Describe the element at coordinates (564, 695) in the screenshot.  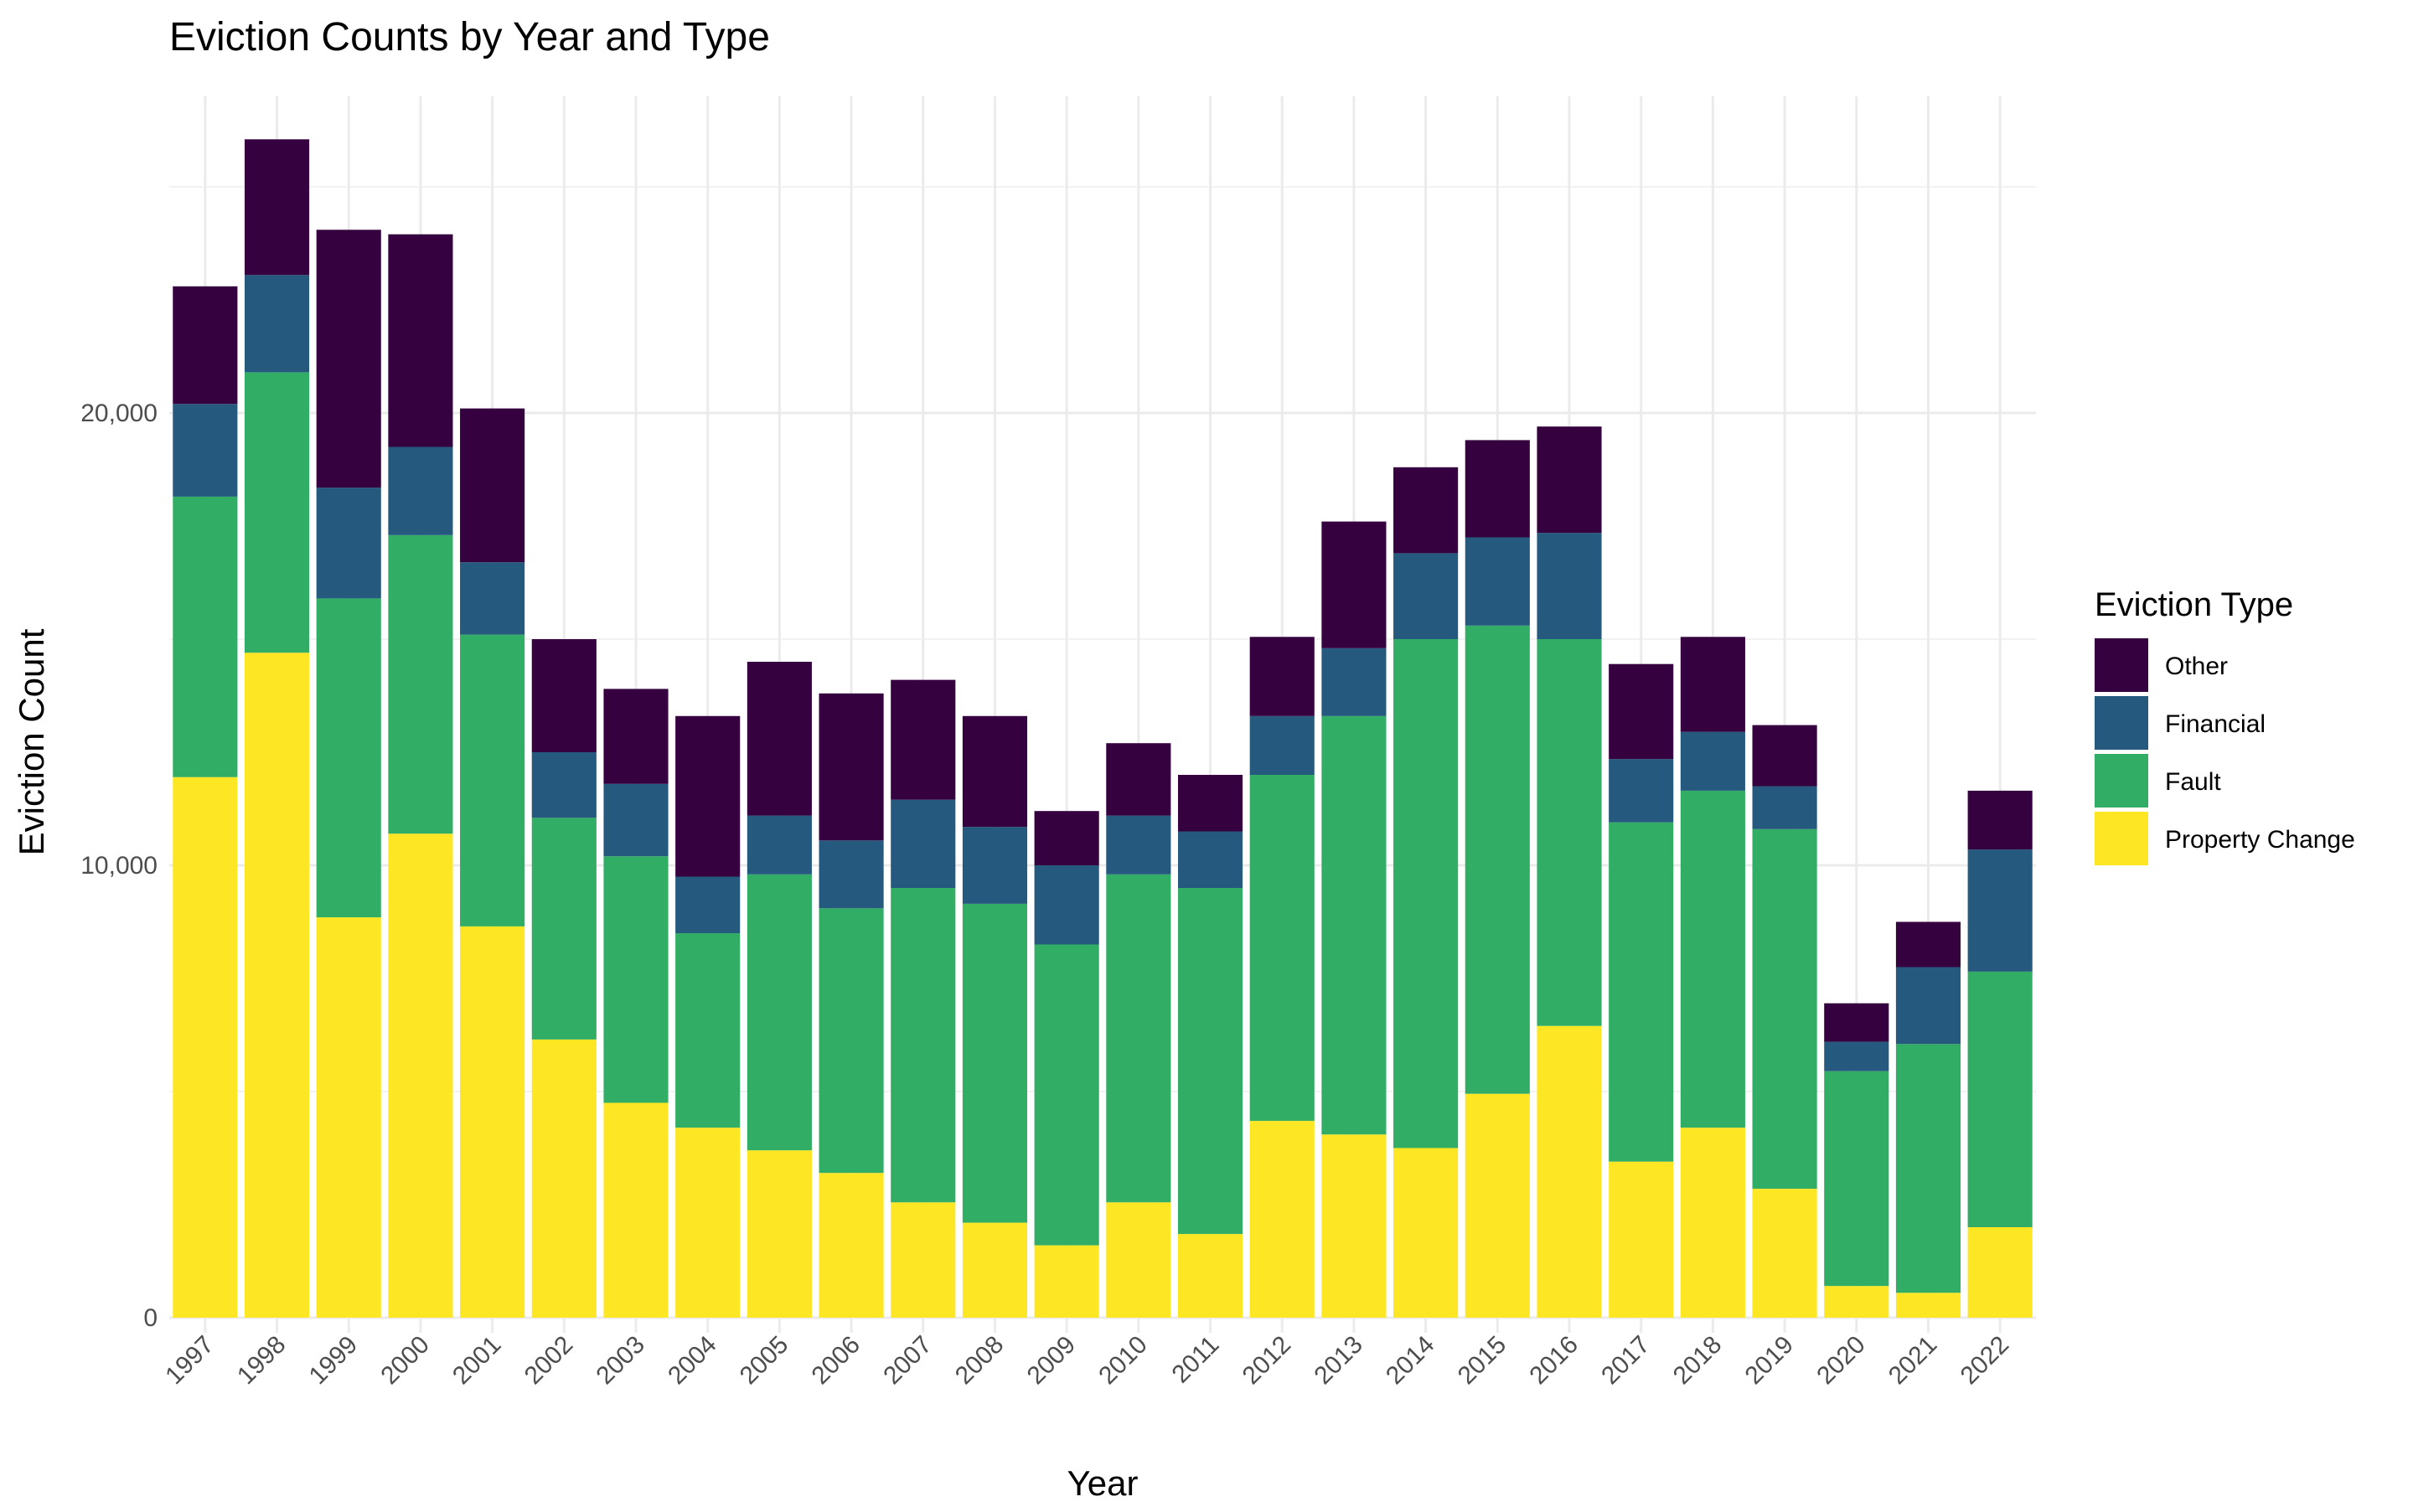
I see `bar-other-2002` at that location.